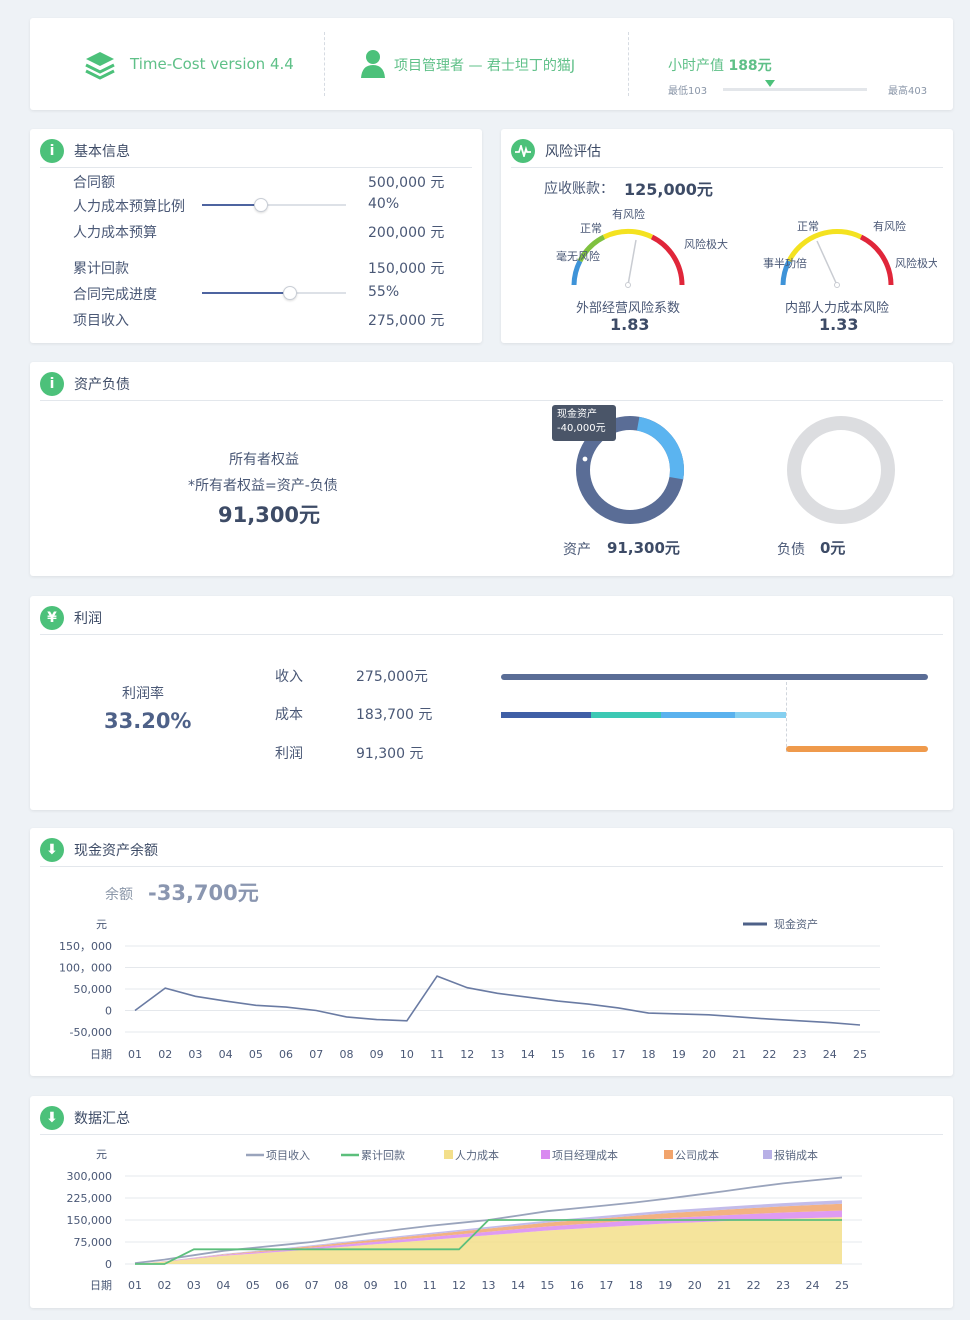  What do you see at coordinates (52, 850) in the screenshot?
I see `download-icon: ⬇` at bounding box center [52, 850].